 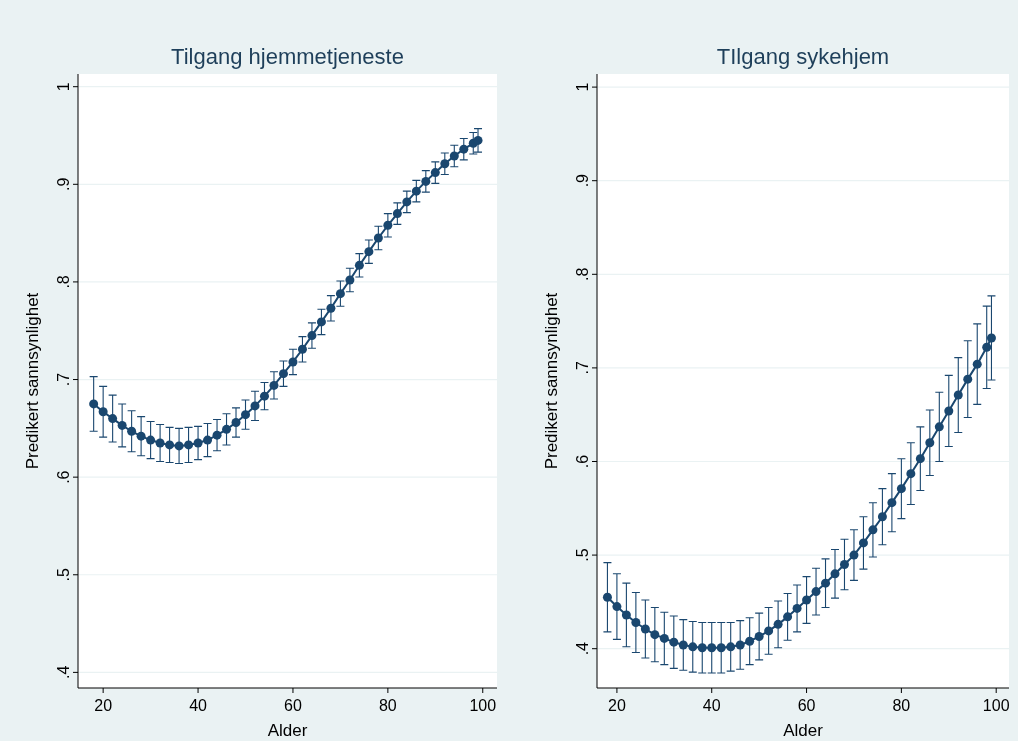 I want to click on x-axis-title: Alder, so click(x=803, y=730).